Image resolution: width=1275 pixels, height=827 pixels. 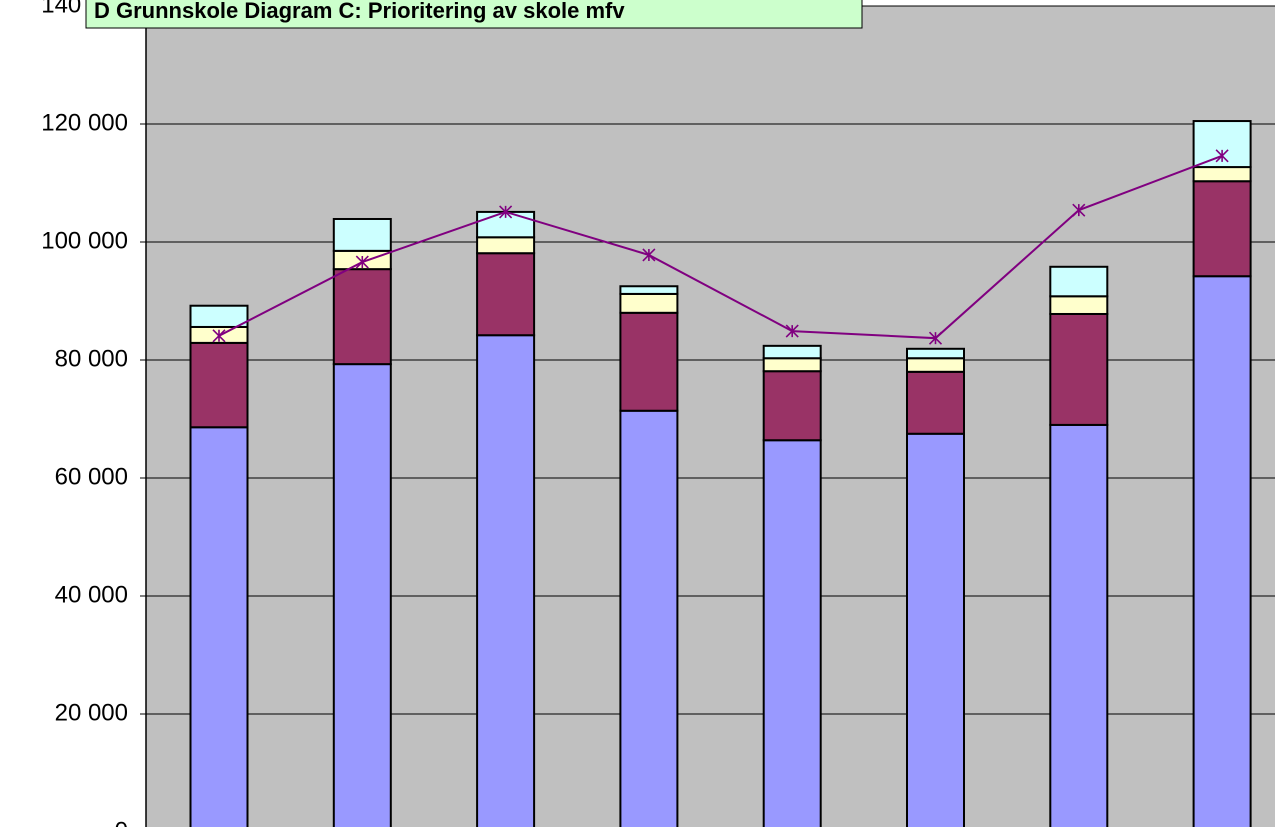 I want to click on y-tick-label: 120 000, so click(x=84, y=122).